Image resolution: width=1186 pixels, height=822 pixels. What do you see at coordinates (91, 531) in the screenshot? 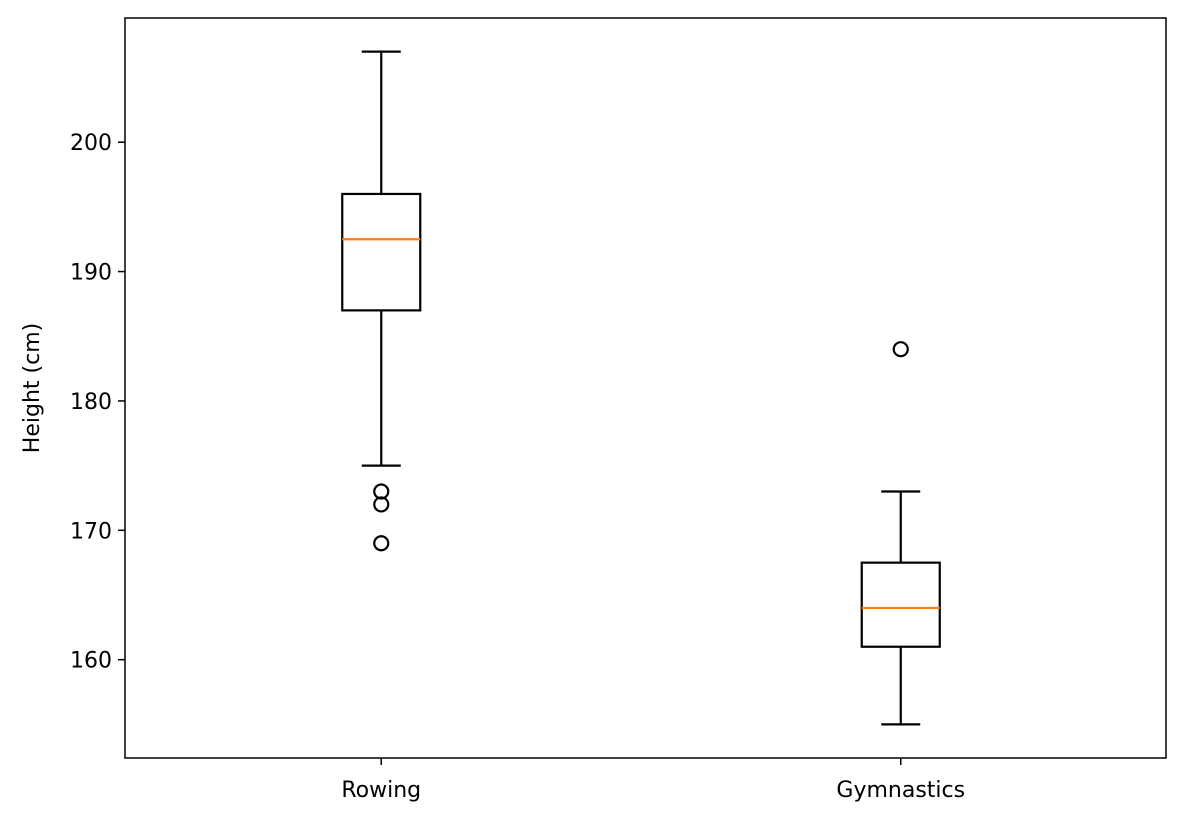
I see `y-tick-label: 170` at bounding box center [91, 531].